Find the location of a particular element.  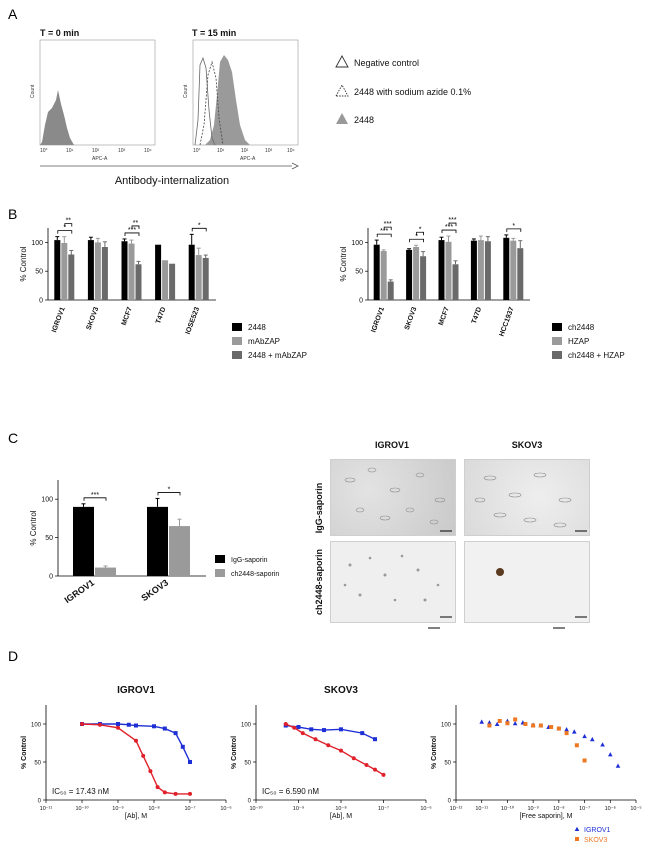

micrograph-row-igg: IgG-saporin is located at coordinates (319, 508).